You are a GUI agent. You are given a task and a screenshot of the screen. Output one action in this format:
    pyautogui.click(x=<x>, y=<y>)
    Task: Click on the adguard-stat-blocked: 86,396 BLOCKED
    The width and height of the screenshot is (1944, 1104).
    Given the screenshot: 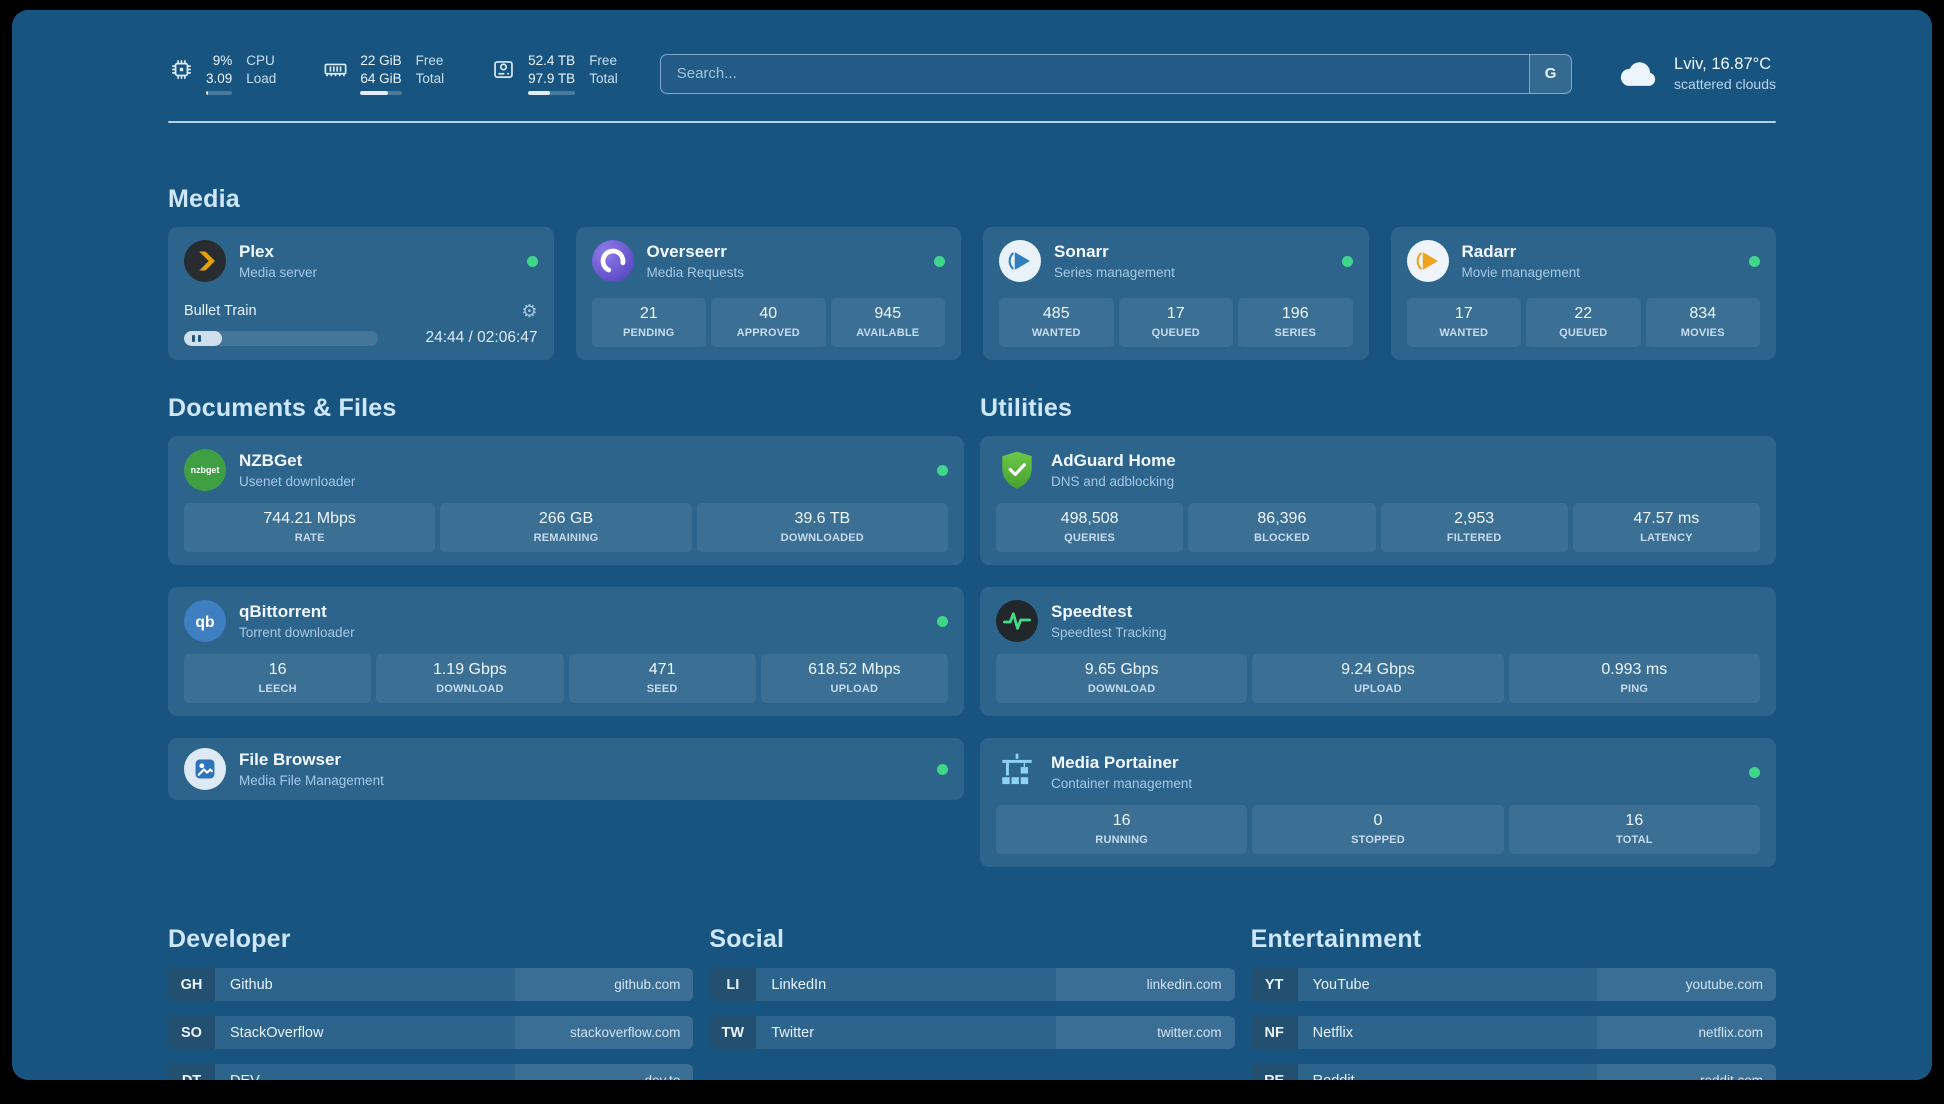 What is the action you would take?
    pyautogui.click(x=1282, y=527)
    